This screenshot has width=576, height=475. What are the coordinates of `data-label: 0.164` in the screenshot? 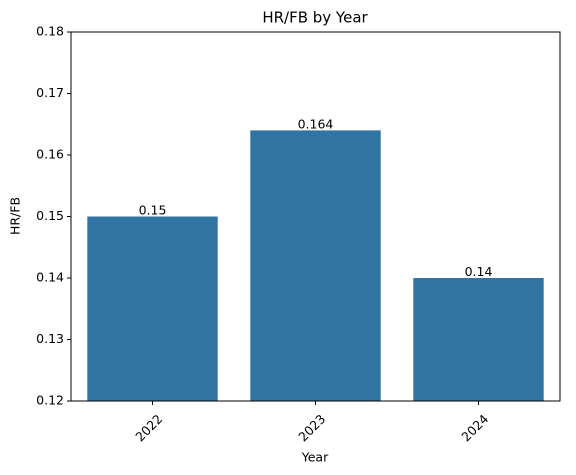 It's located at (316, 123).